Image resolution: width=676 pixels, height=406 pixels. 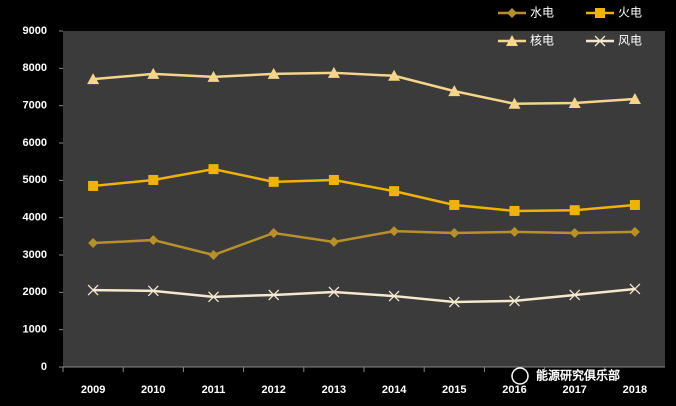 I want to click on y-tick-label: 2000, so click(x=35, y=292).